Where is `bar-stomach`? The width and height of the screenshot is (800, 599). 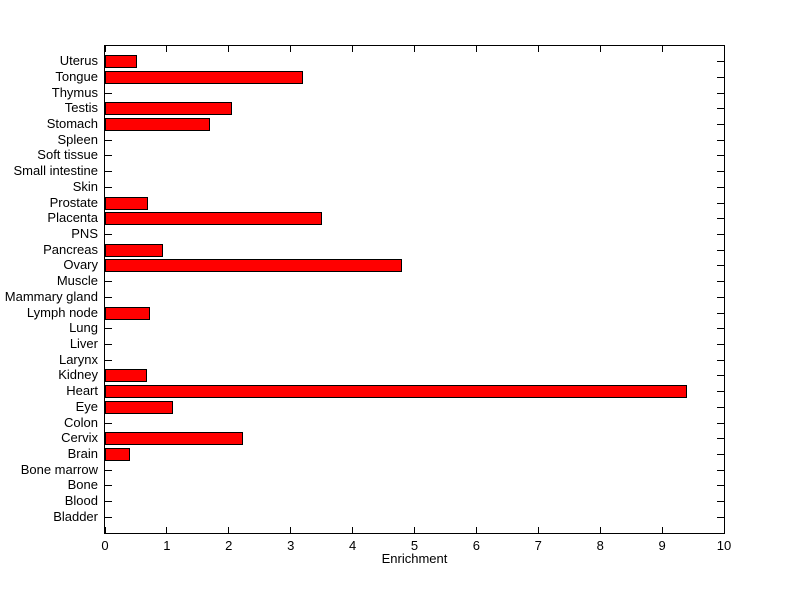 bar-stomach is located at coordinates (157, 125).